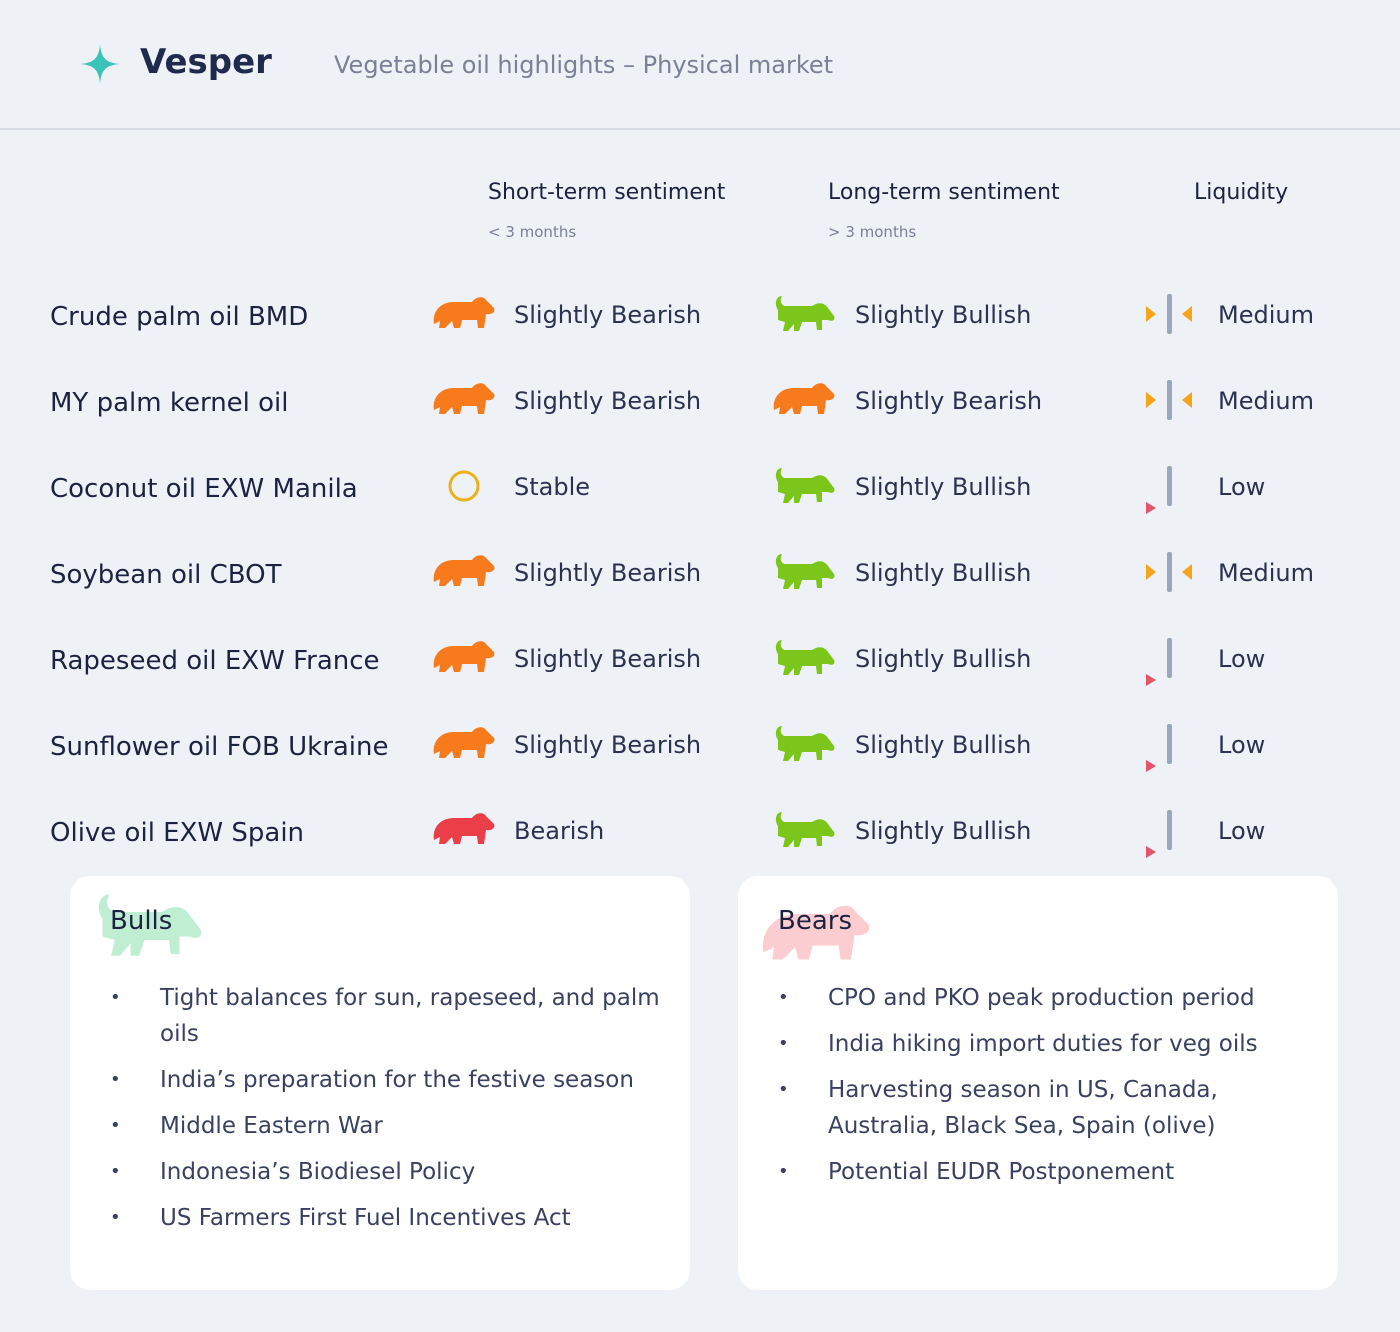 This screenshot has height=1332, width=1400. Describe the element at coordinates (169, 403) in the screenshot. I see `commodity-name: MY palm kernel oil` at that location.